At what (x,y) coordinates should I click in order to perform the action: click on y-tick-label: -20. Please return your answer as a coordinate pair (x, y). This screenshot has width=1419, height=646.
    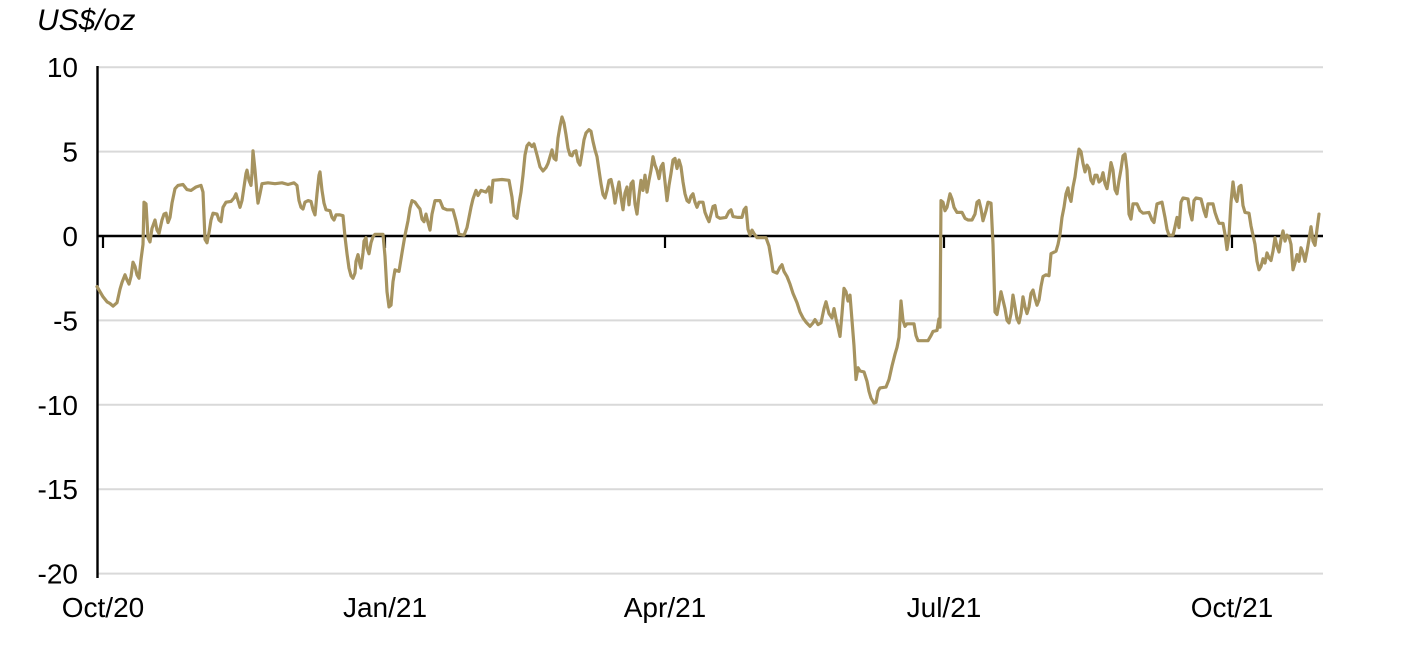
    Looking at the image, I should click on (58, 574).